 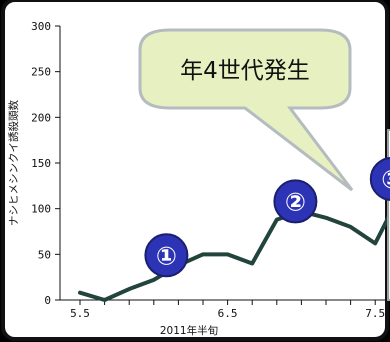 I want to click on generation-marker-label: ③, so click(x=385, y=179).